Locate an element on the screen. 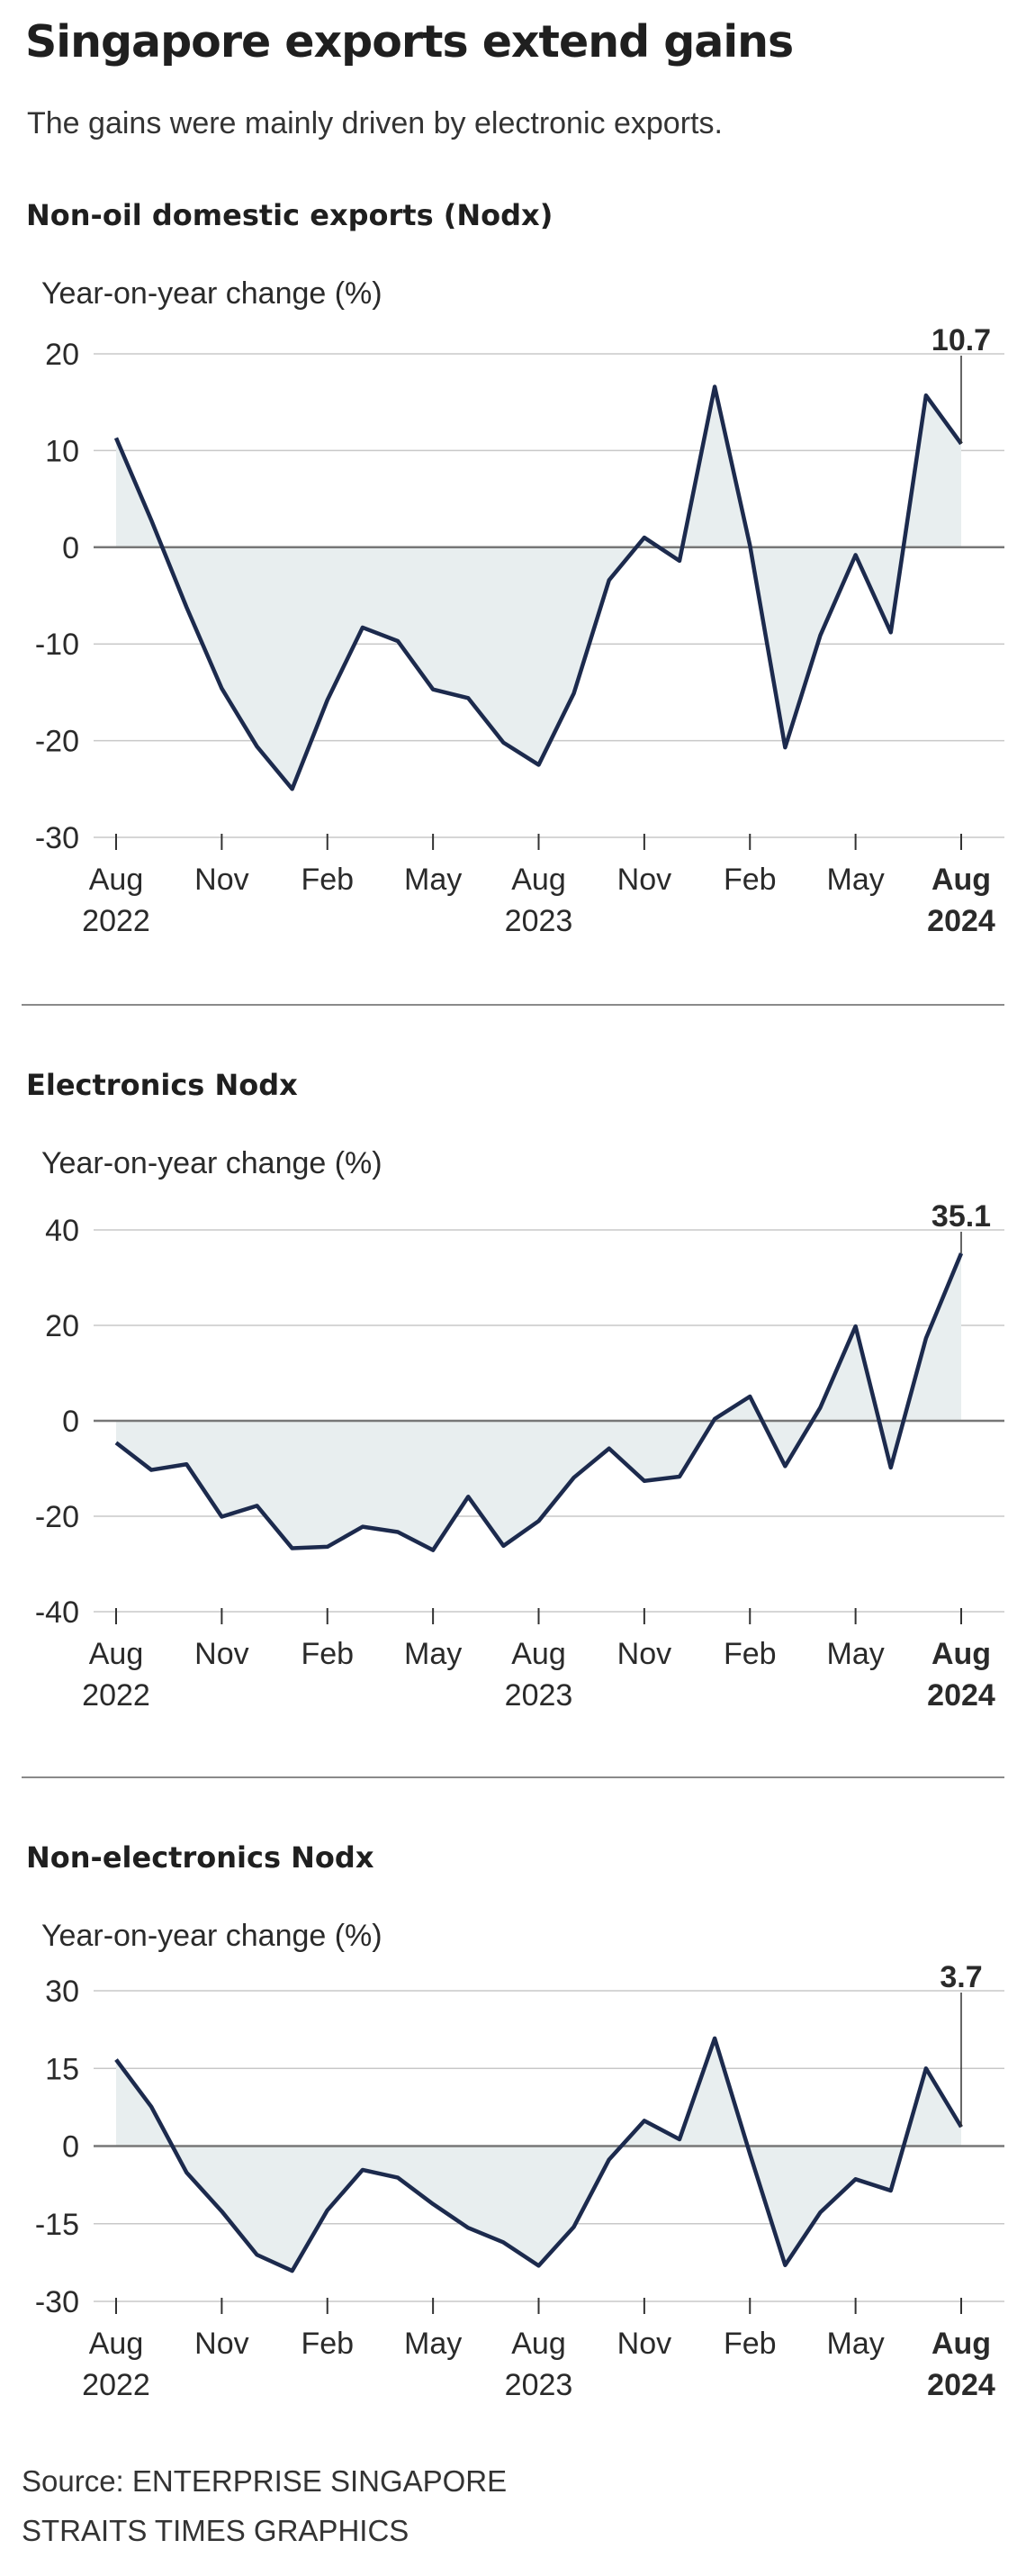 The height and width of the screenshot is (2576, 1026). y-tick-label: 10 is located at coordinates (62, 451).